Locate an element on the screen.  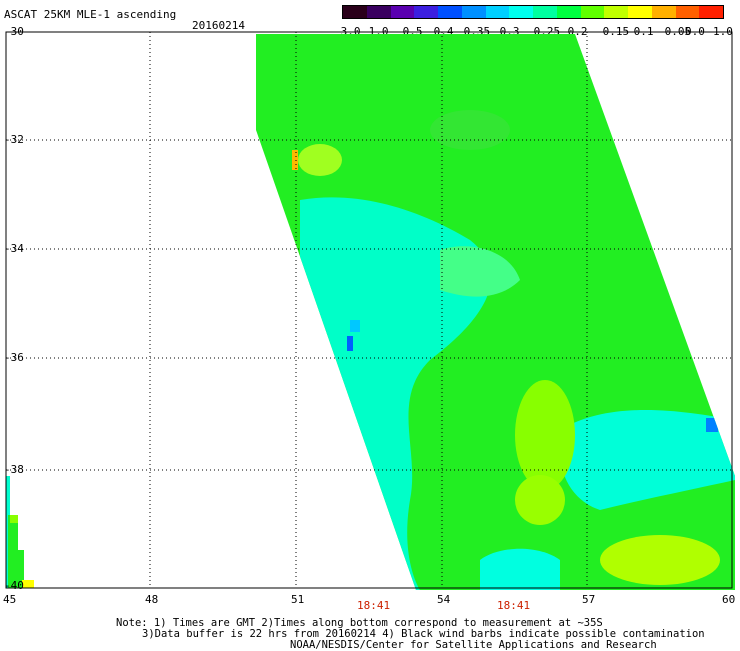
longitude-label: 60 is located at coordinates (729, 599).